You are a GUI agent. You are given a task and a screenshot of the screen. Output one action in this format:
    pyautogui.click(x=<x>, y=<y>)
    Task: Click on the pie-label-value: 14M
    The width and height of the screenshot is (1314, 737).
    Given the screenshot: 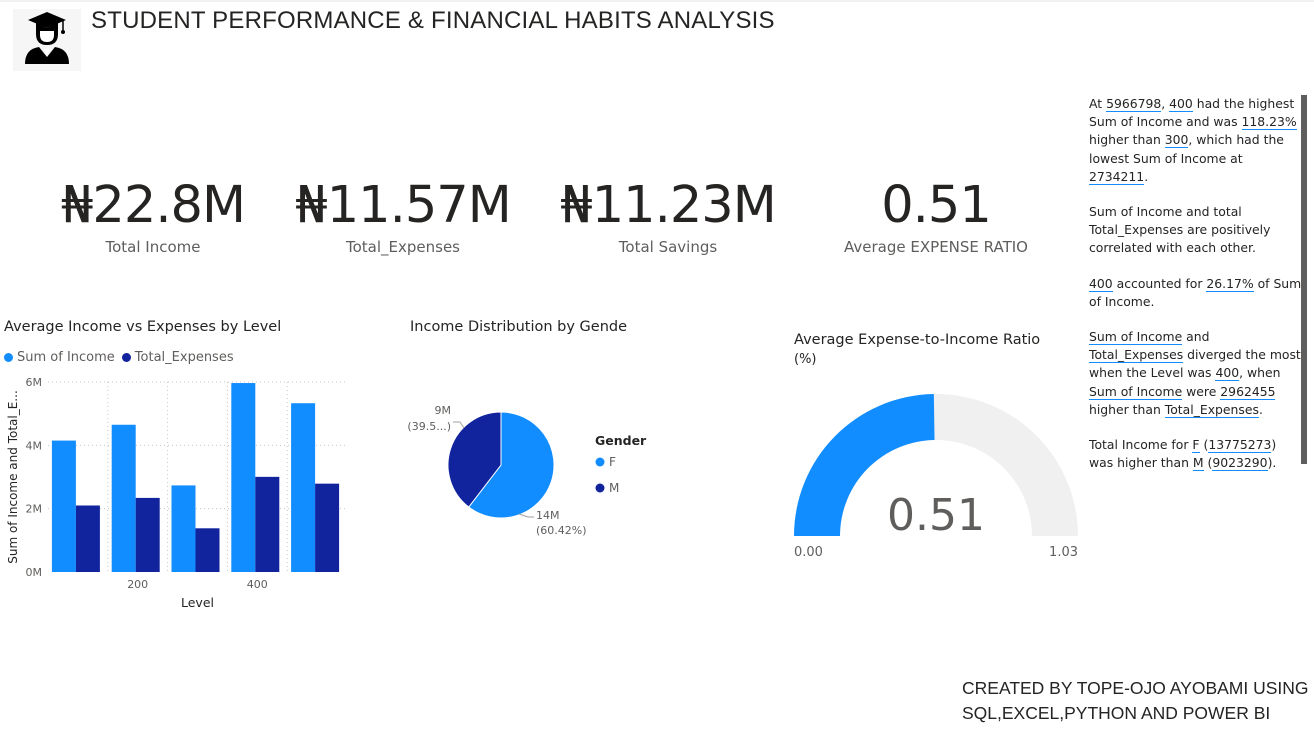 What is the action you would take?
    pyautogui.click(x=548, y=515)
    